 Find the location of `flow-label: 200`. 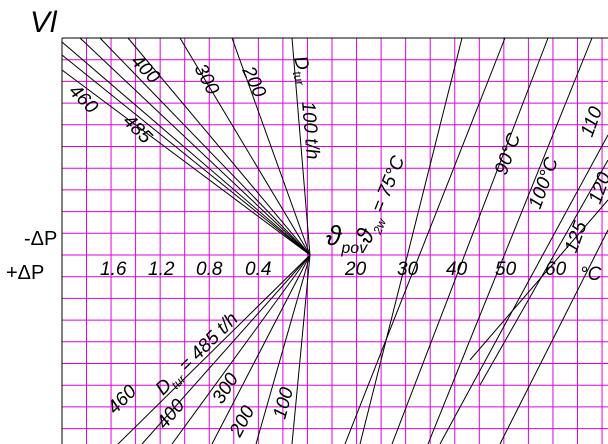

flow-label: 200 is located at coordinates (253, 81).